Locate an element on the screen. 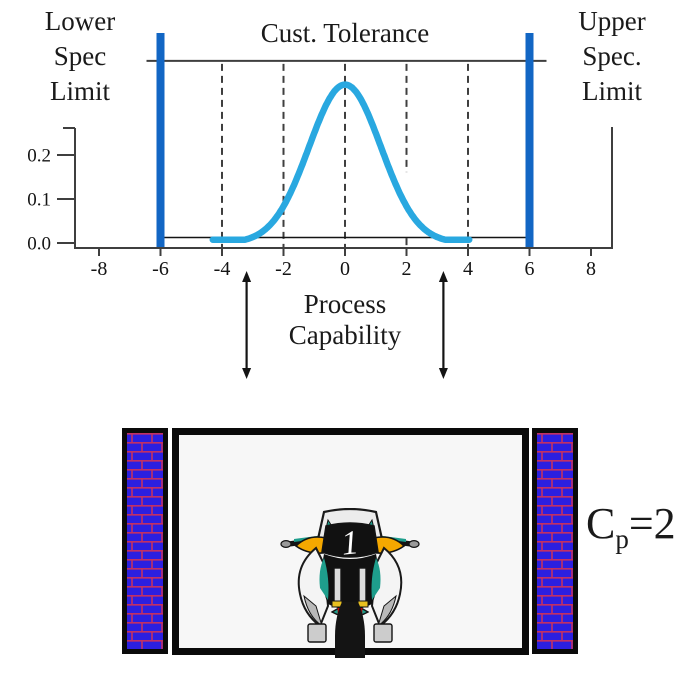 This screenshot has width=685, height=676. lower-spec-line-2: Spec is located at coordinates (80, 56).